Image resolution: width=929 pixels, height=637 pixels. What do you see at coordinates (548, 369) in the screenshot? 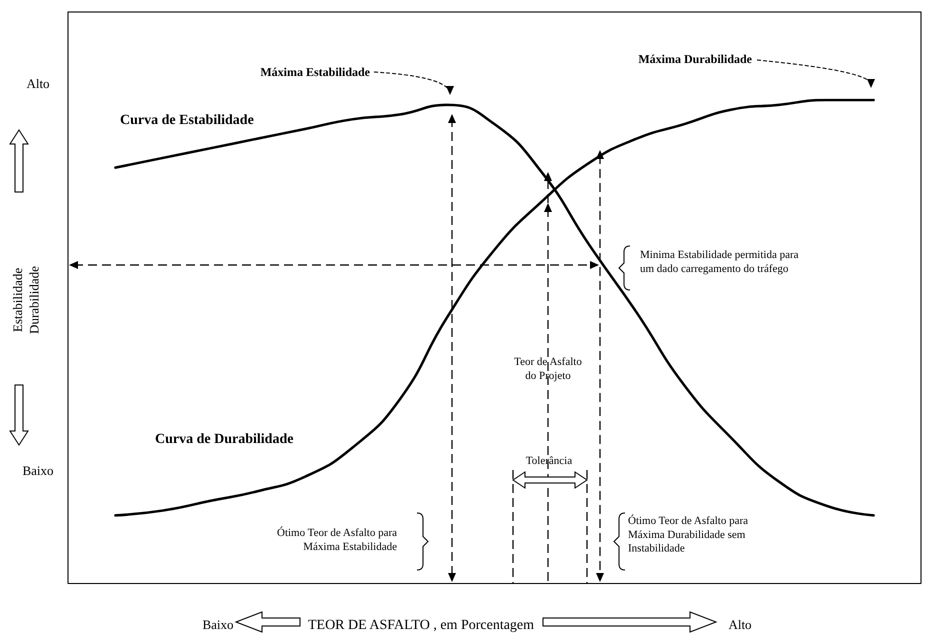
I see `annotation: Teor de Asfalto do Projeto` at bounding box center [548, 369].